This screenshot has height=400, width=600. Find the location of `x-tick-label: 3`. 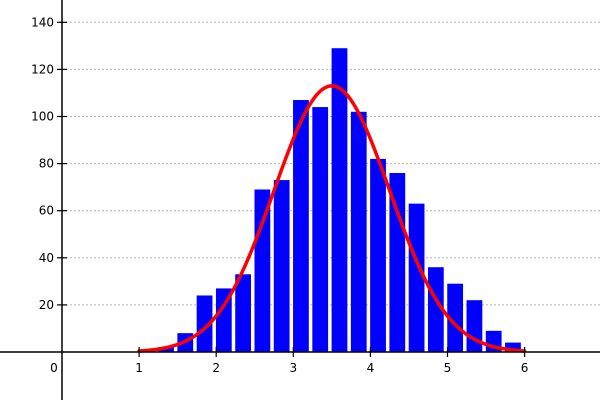

x-tick-label: 3 is located at coordinates (293, 368).